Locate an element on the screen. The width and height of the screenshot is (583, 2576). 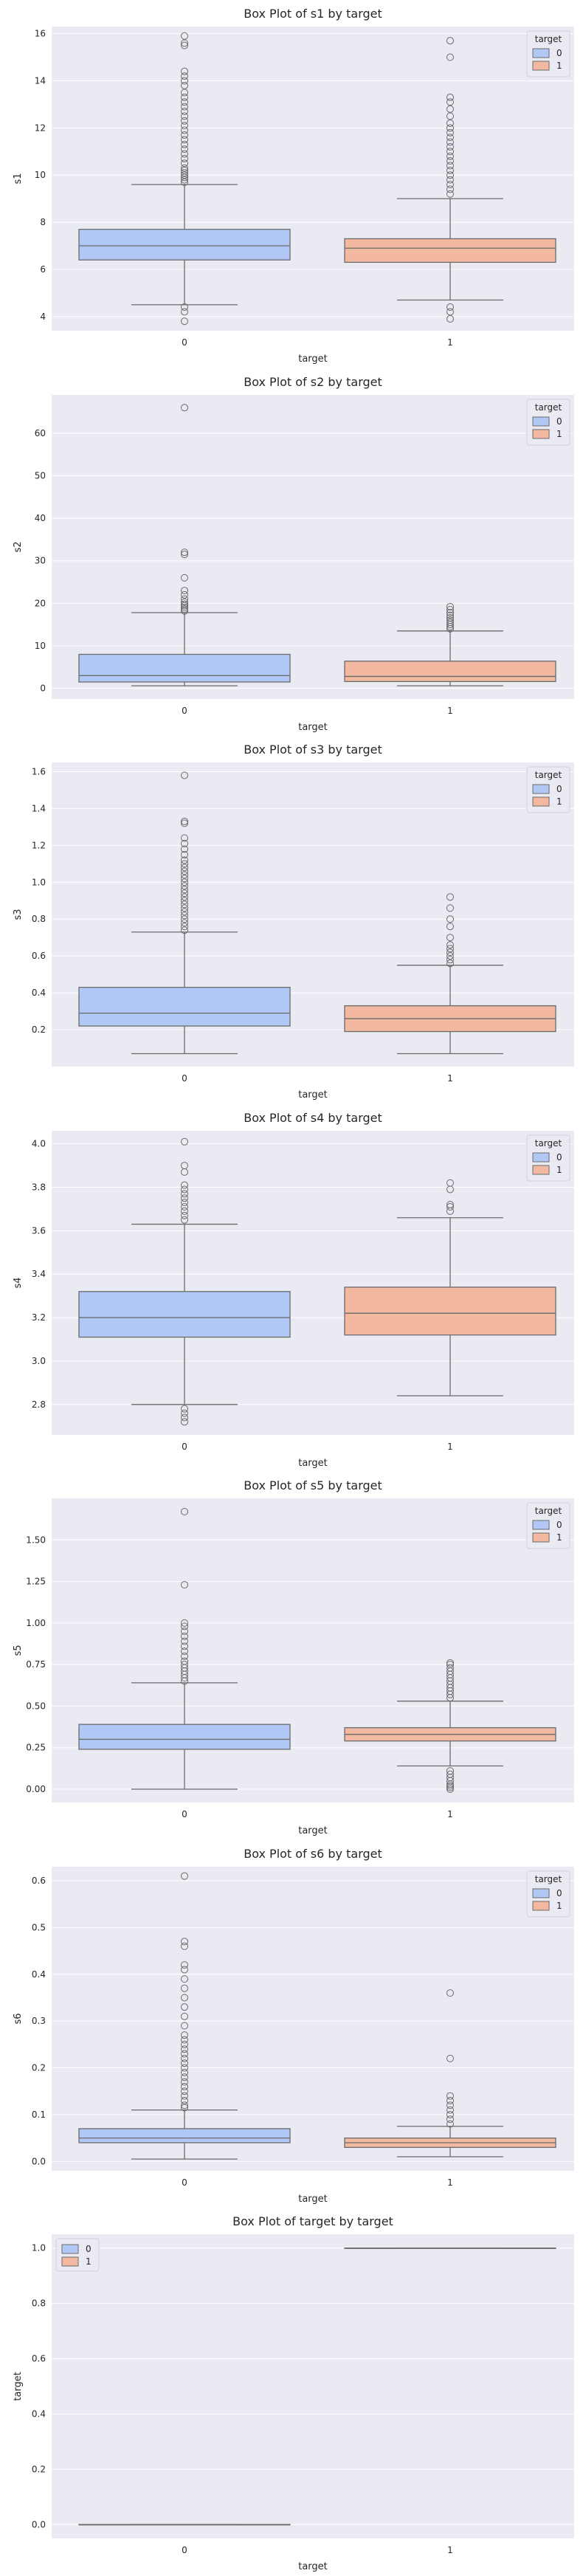
y-axis-label: s3 is located at coordinates (19, 915).